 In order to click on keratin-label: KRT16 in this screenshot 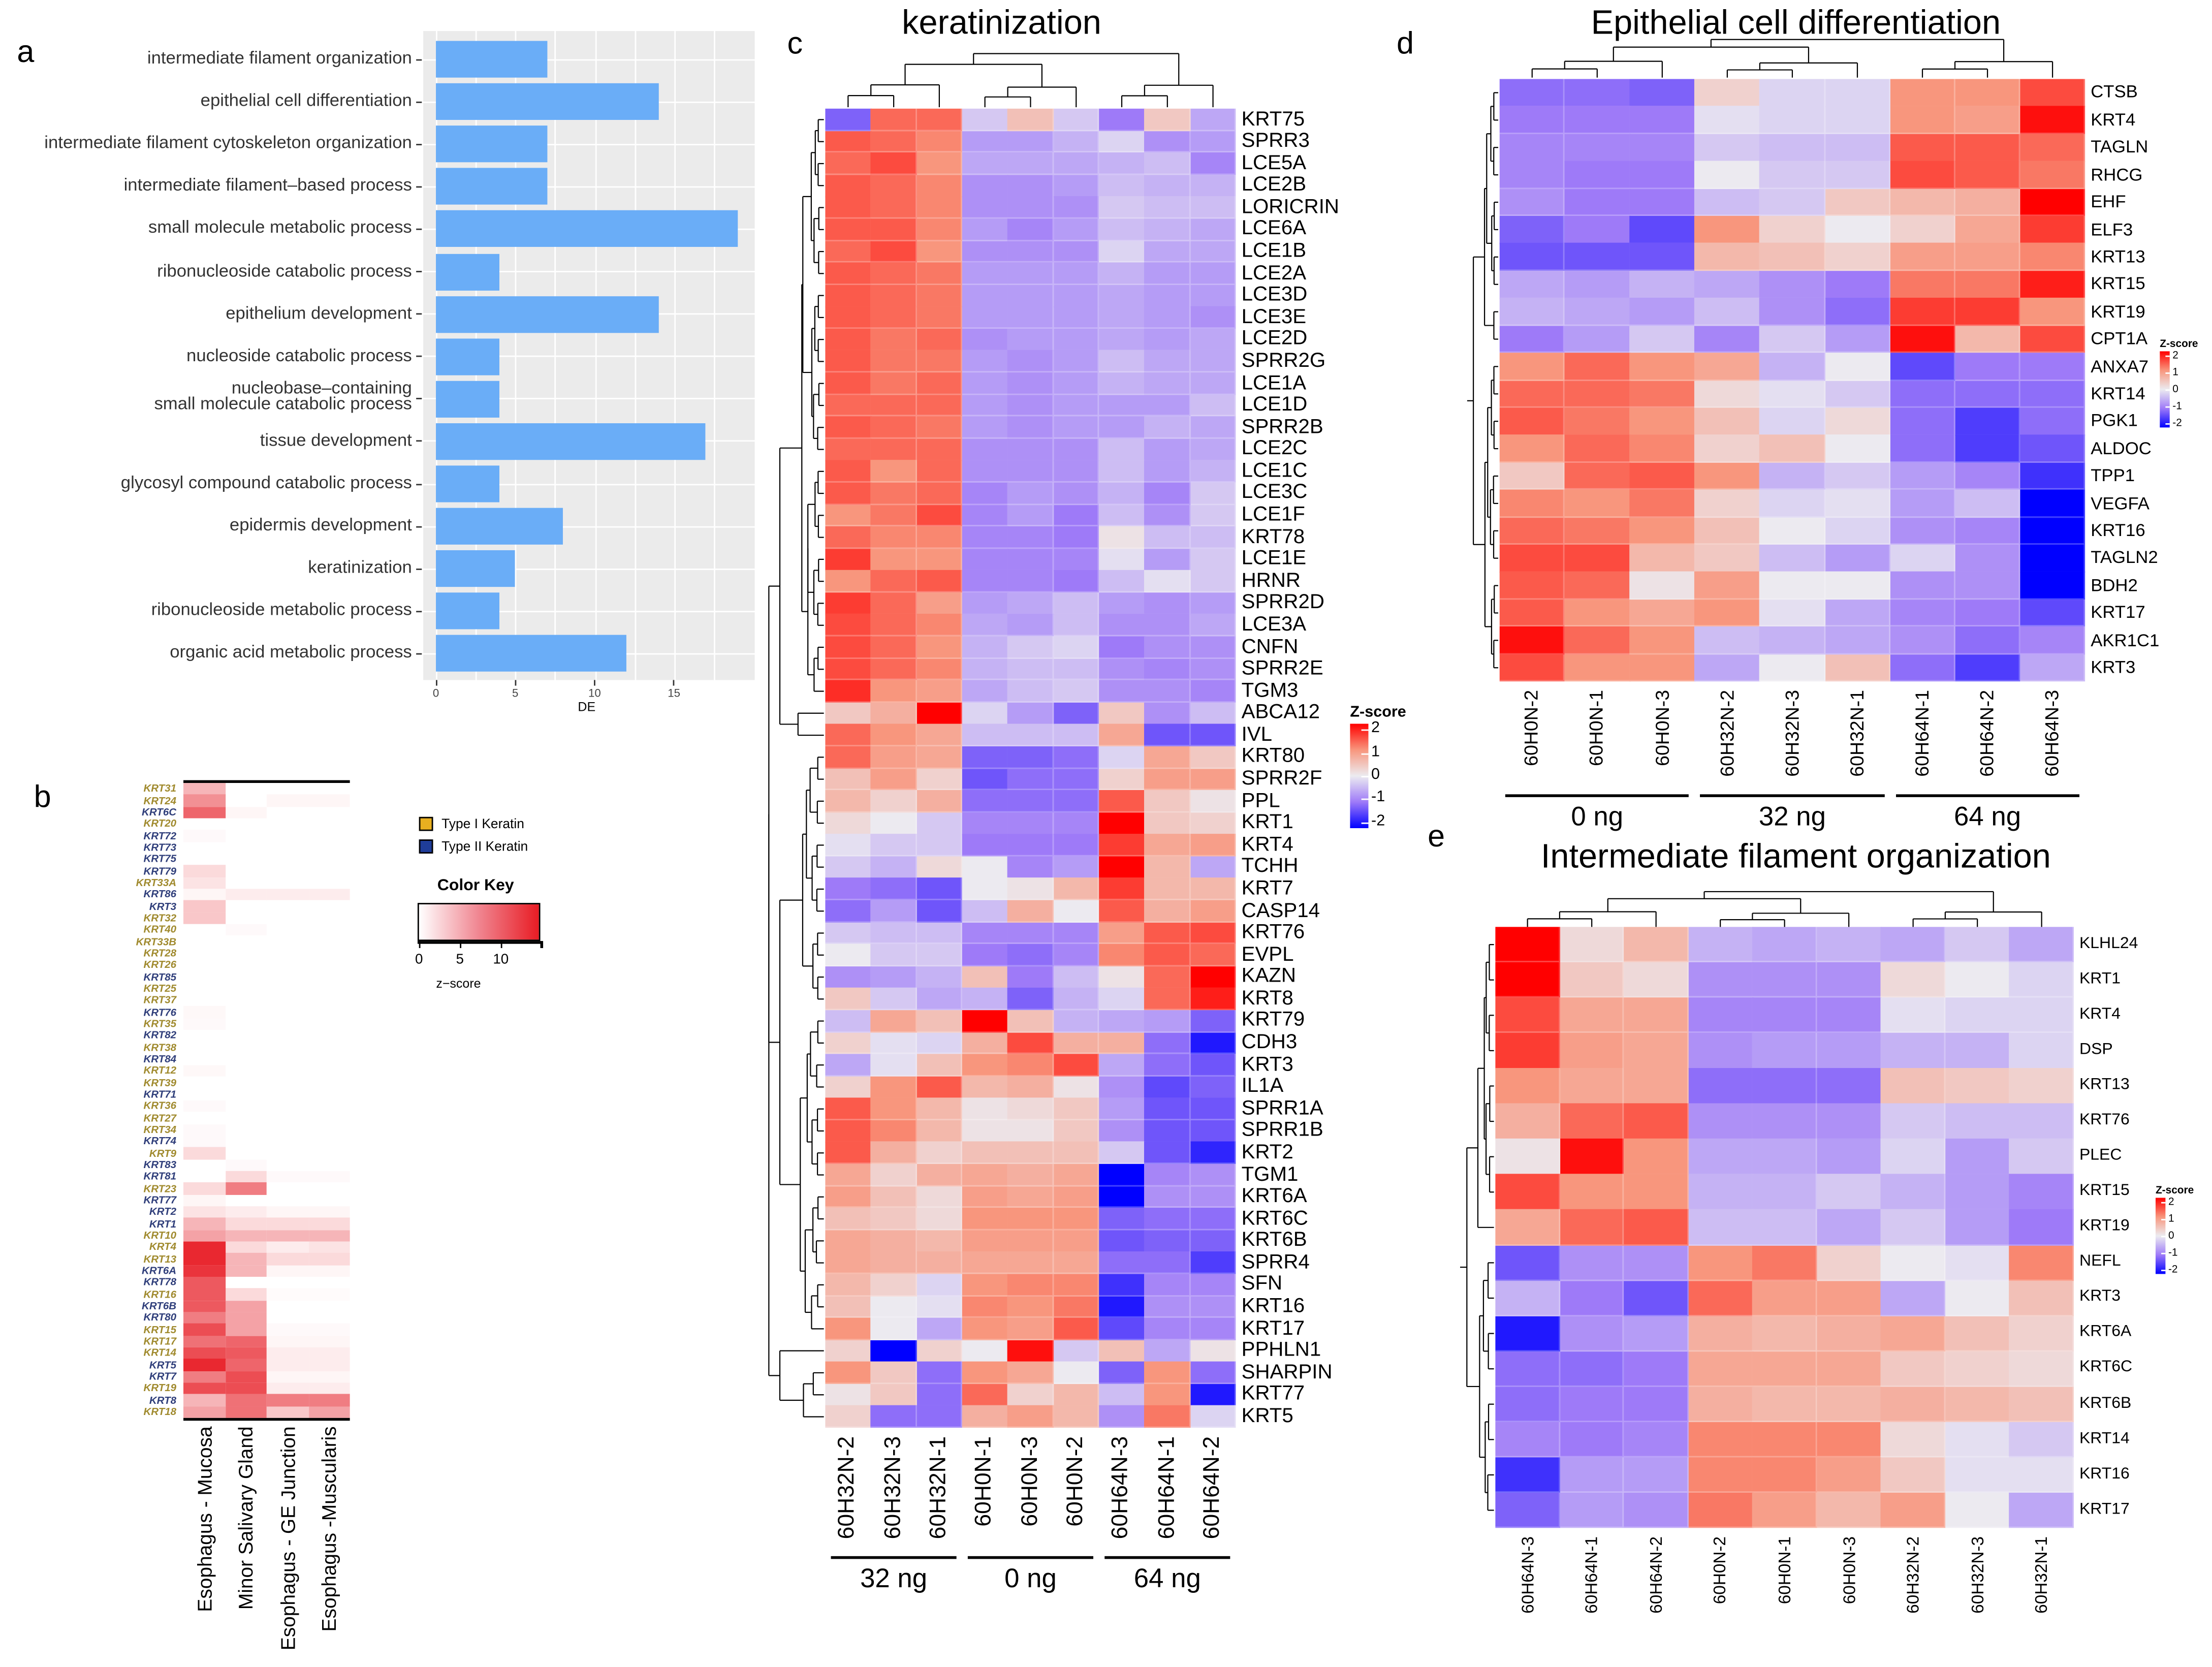, I will do `click(160, 1293)`.